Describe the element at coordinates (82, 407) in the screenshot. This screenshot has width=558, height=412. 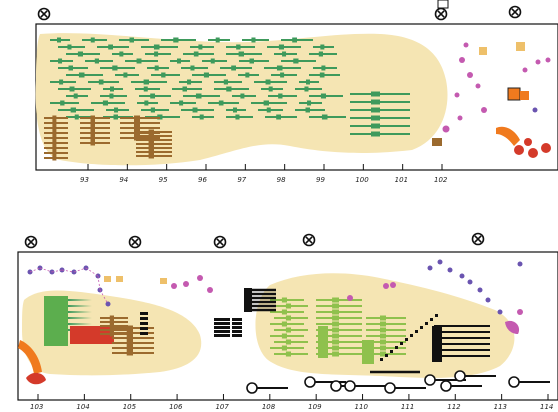
I see `axis-tick-label: 104` at that location.